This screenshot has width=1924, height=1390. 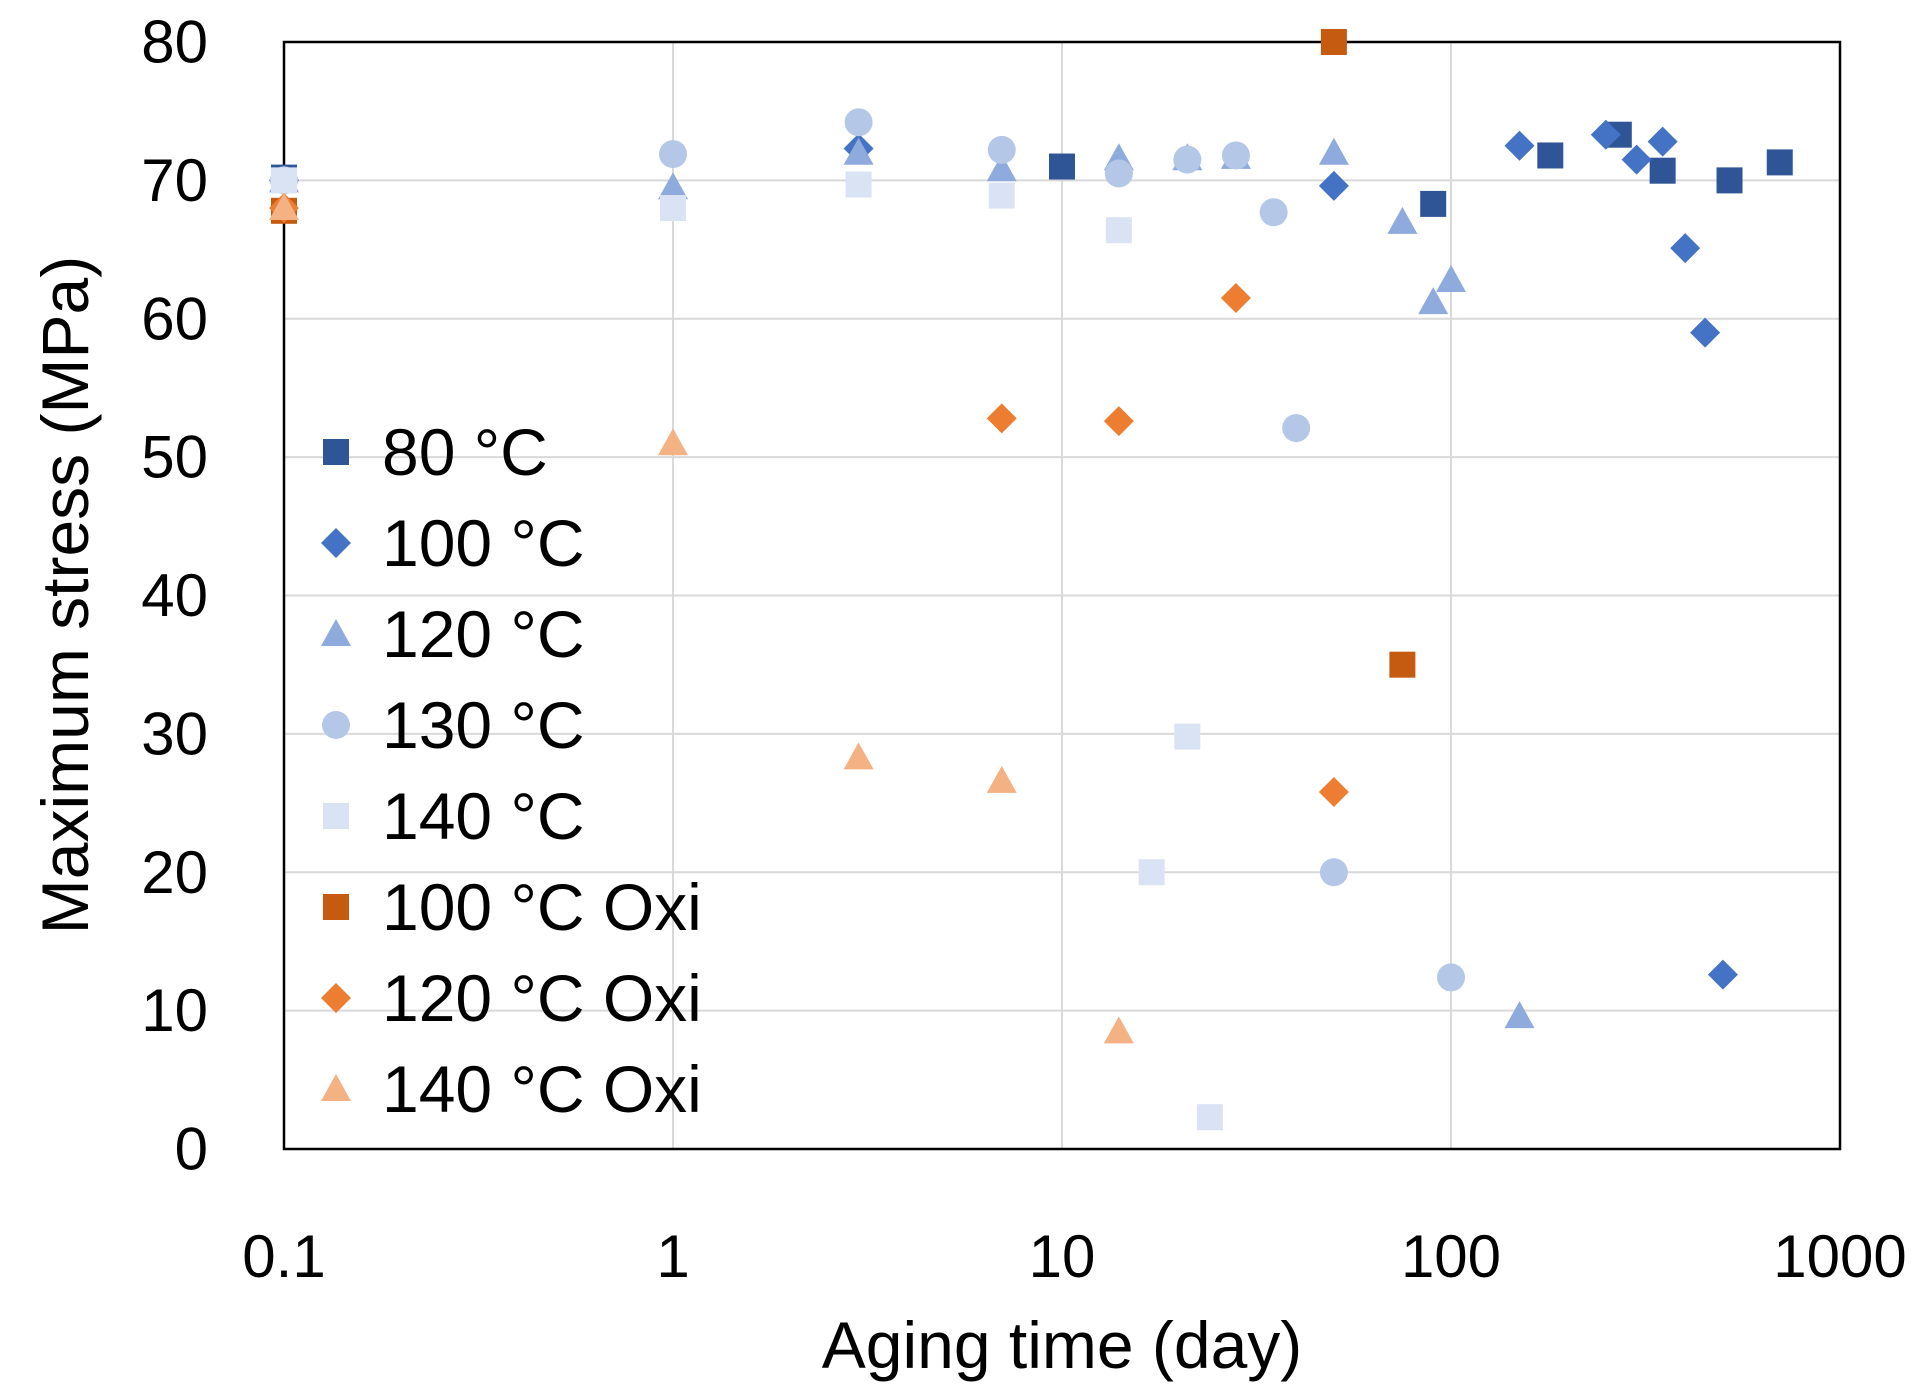 I want to click on x-tick-label: 1, so click(x=672, y=1256).